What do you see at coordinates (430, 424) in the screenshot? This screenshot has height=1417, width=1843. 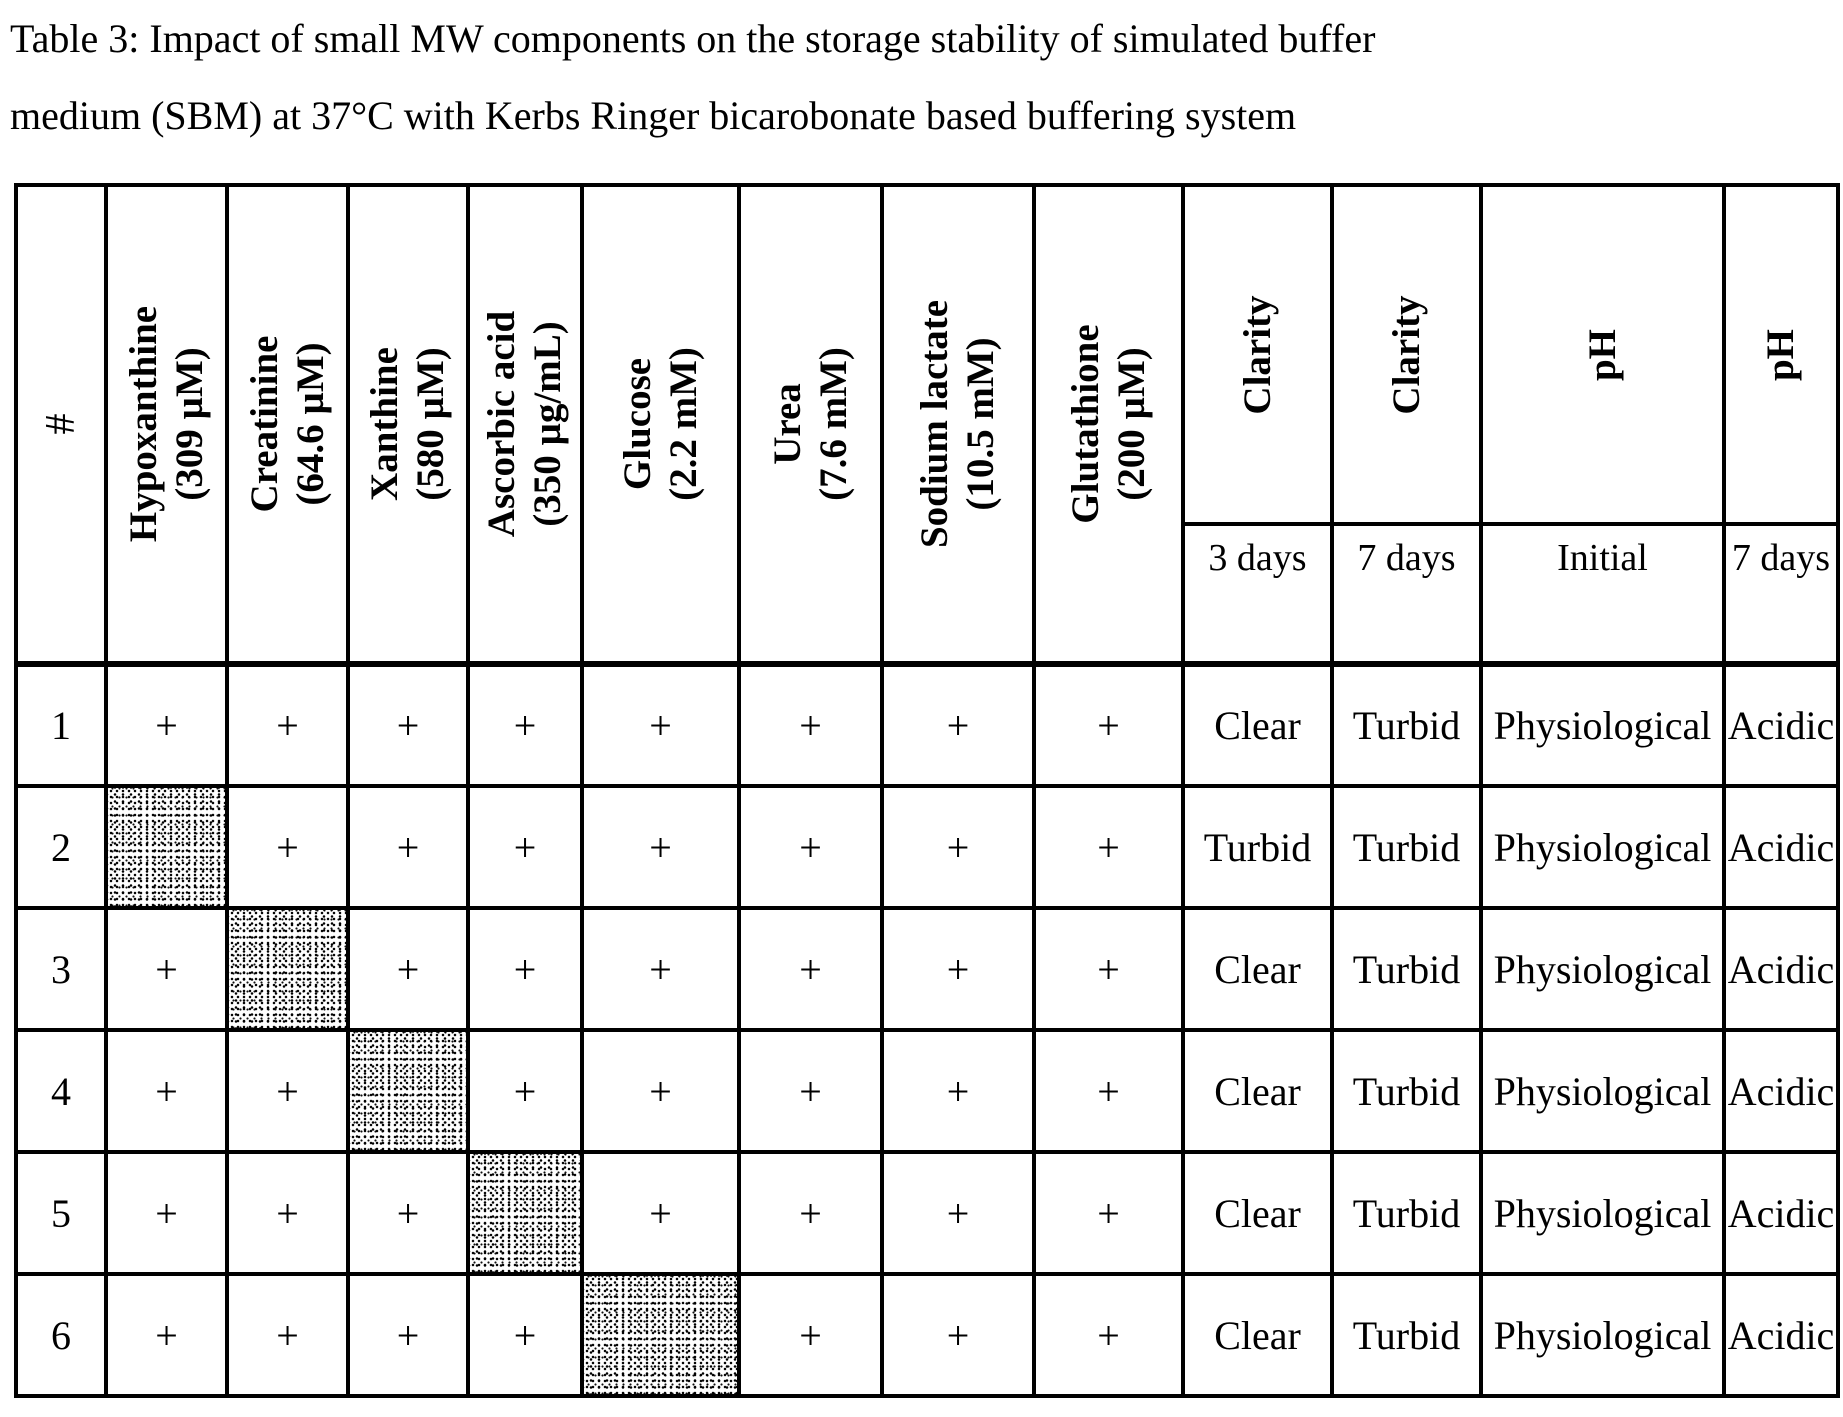 I see `component-concentration: (580 µM)` at bounding box center [430, 424].